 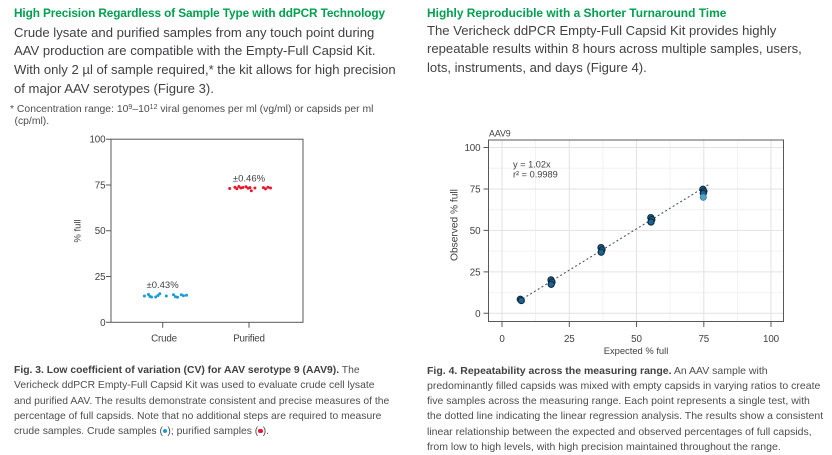 I want to click on svg-text: % full, so click(x=78, y=230).